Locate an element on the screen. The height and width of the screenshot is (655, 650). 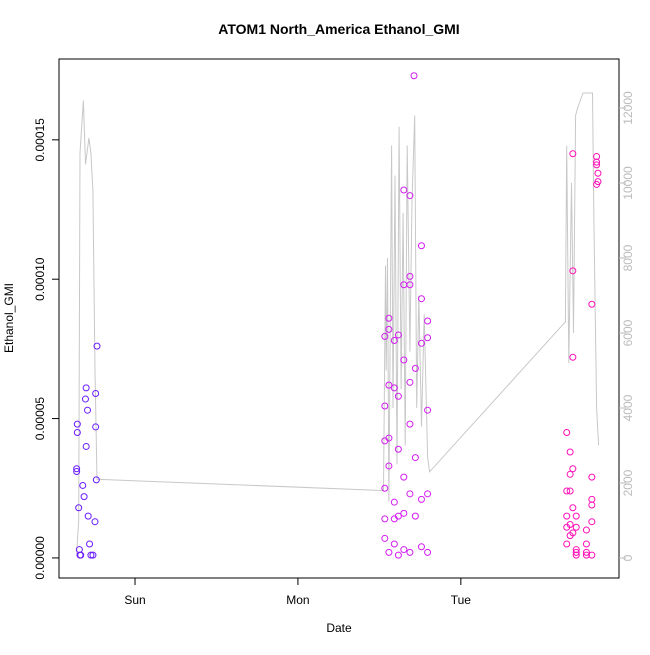
chart-title: ATOM1 North_America Ethanol_GMI is located at coordinates (338, 29).